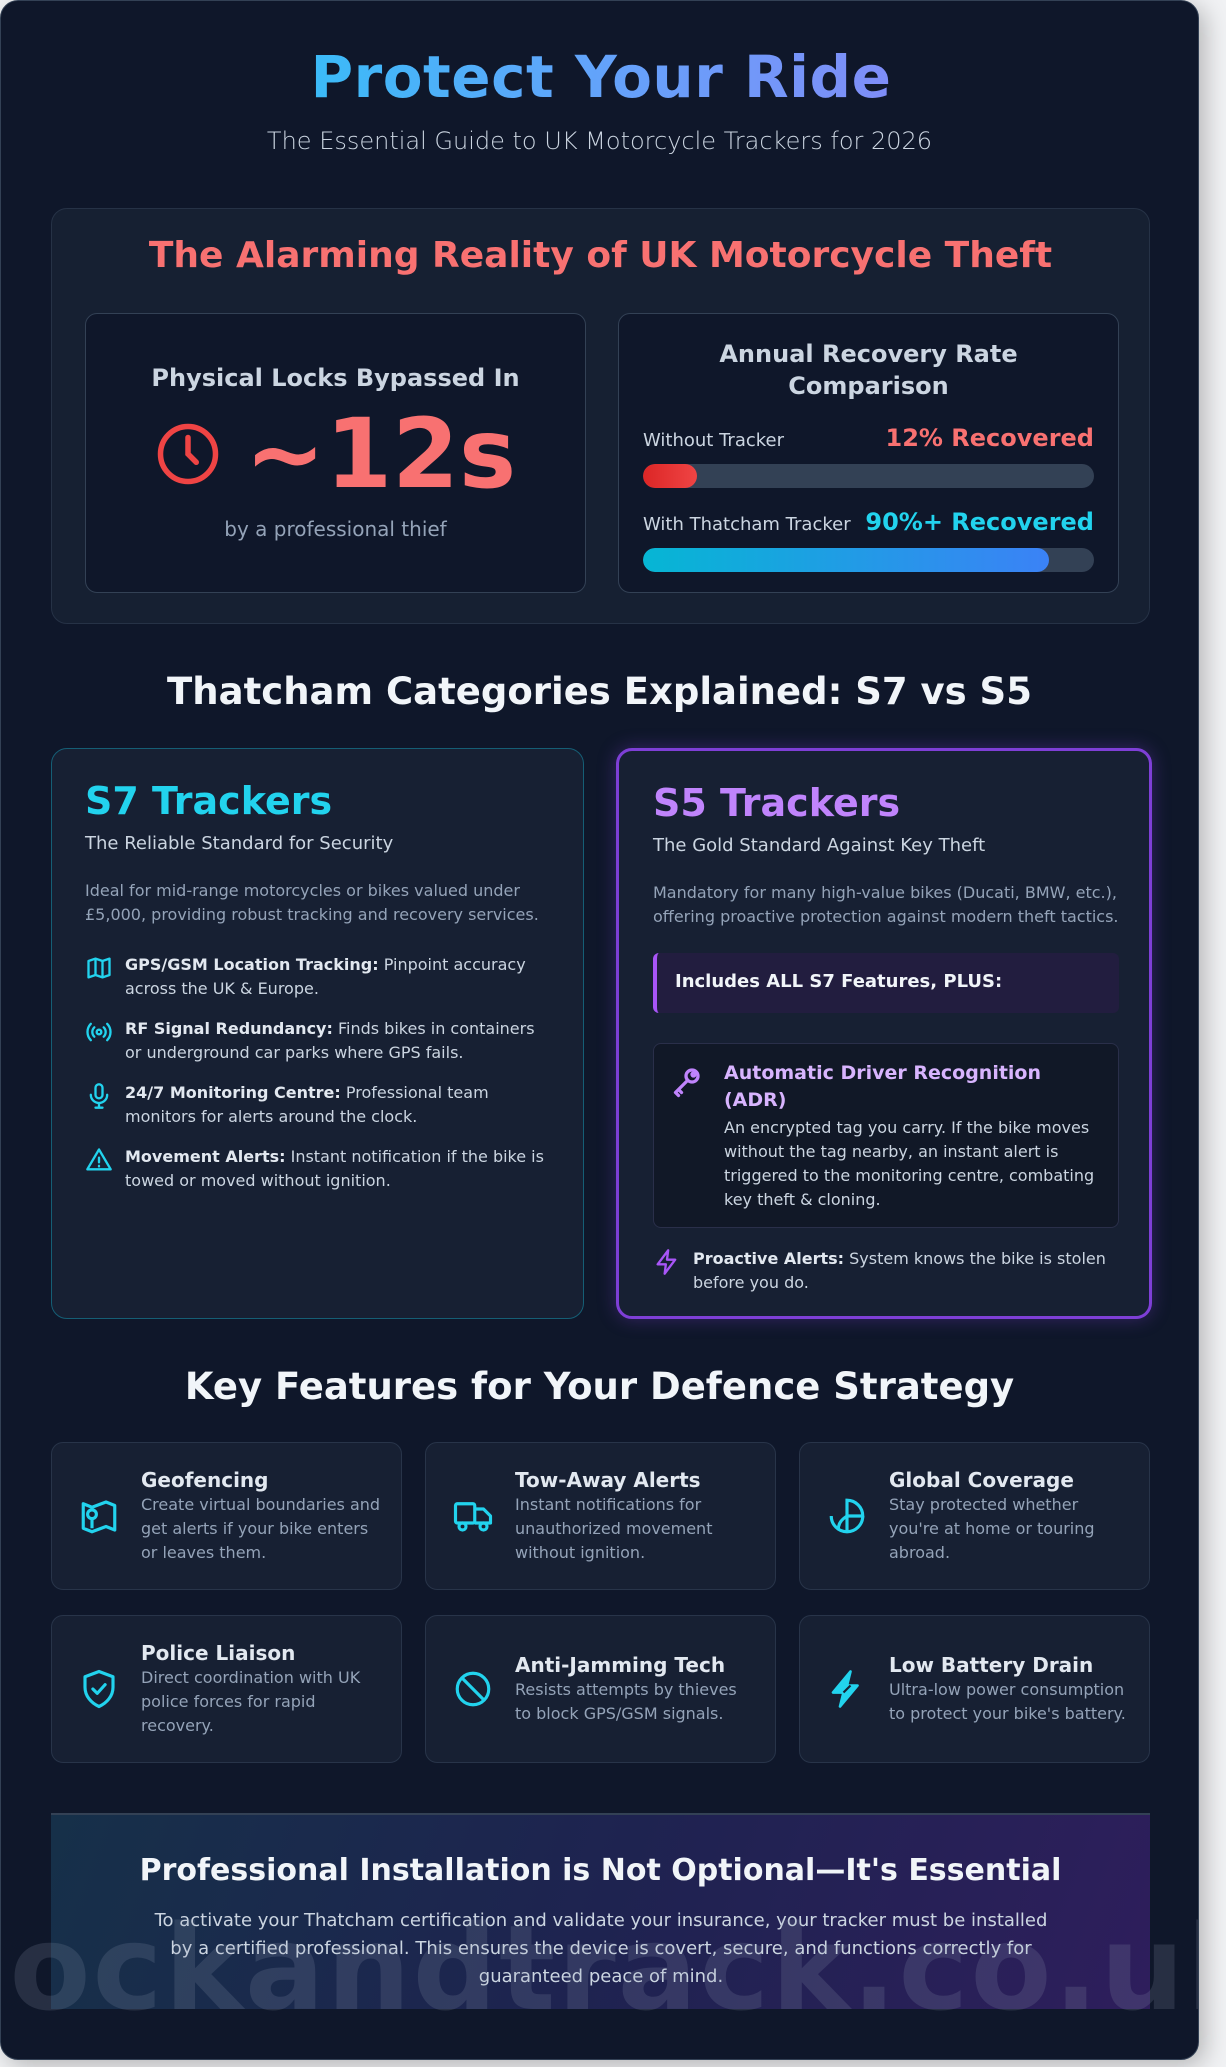 This screenshot has height=2067, width=1226. Describe the element at coordinates (847, 1516) in the screenshot. I see `globe-icon` at that location.